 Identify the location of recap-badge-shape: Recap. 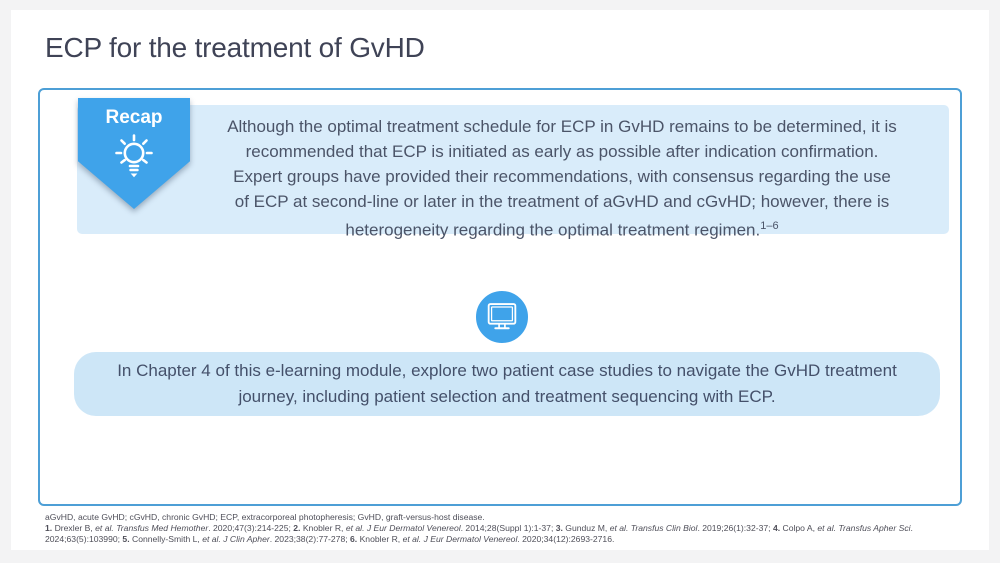
(134, 153).